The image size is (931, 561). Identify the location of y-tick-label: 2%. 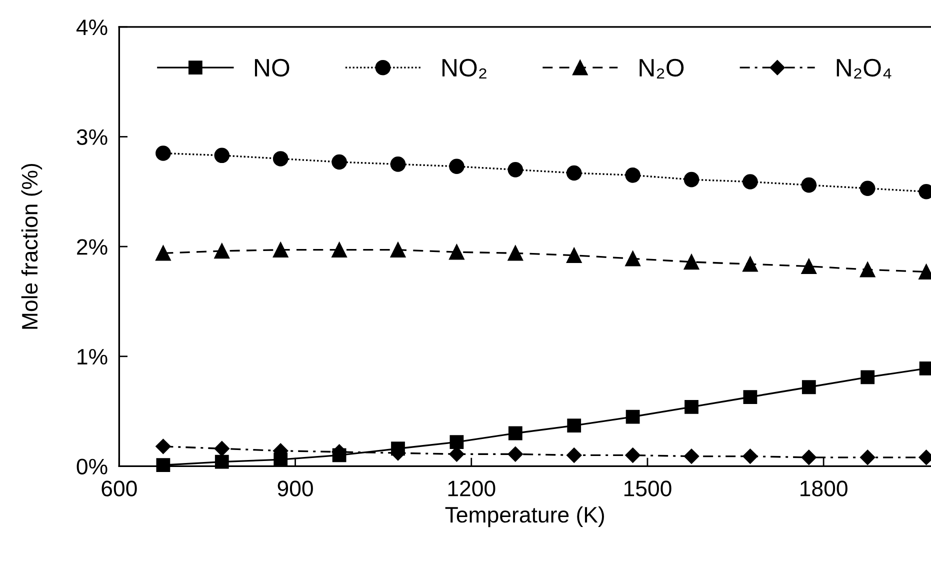
(92, 247).